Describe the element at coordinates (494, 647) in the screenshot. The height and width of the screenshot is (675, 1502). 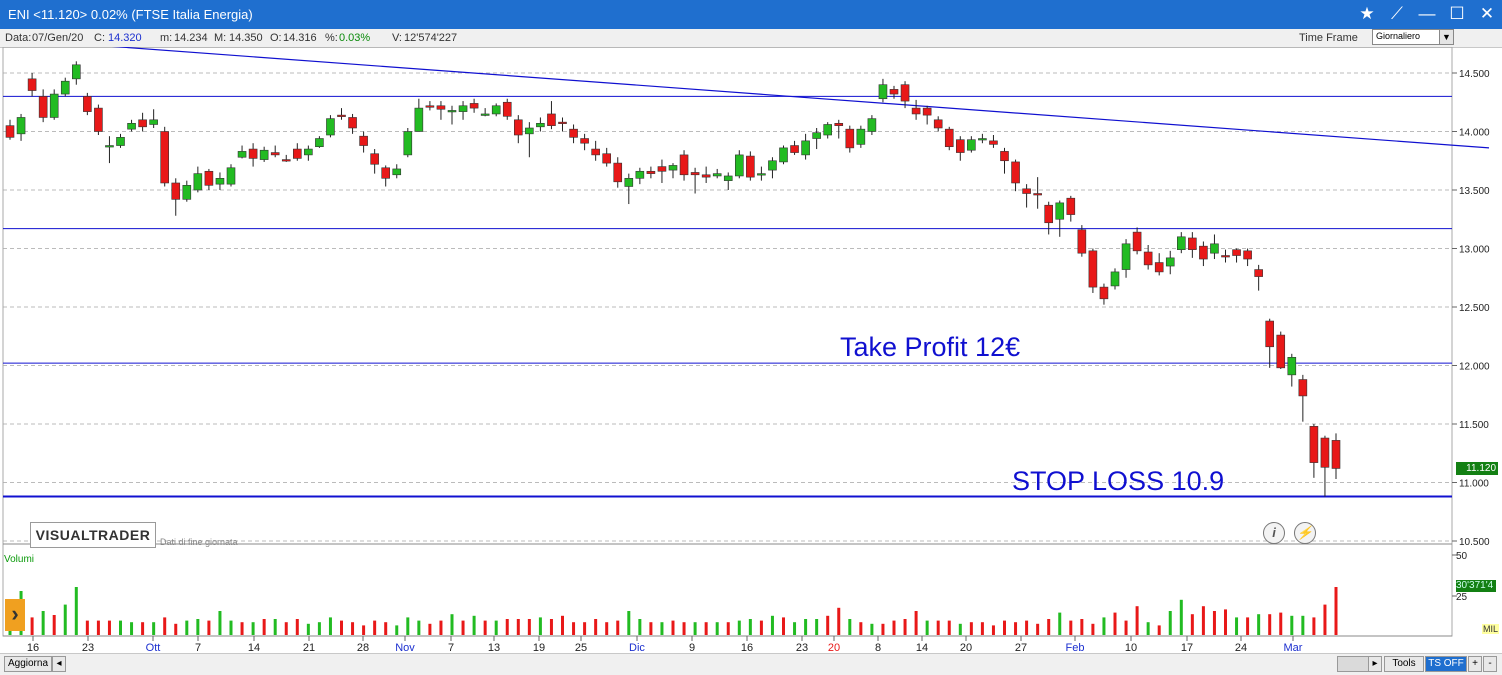
I see `x-tick-label: 13` at that location.